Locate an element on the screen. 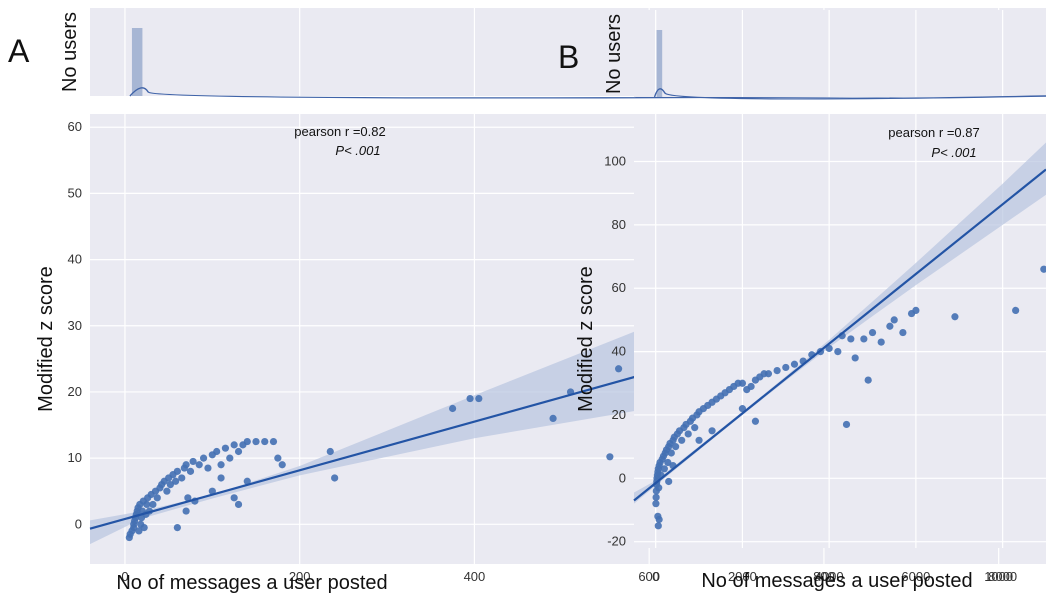 This screenshot has width=1046, height=593. panel-a-density-curve is located at coordinates (587, 93).